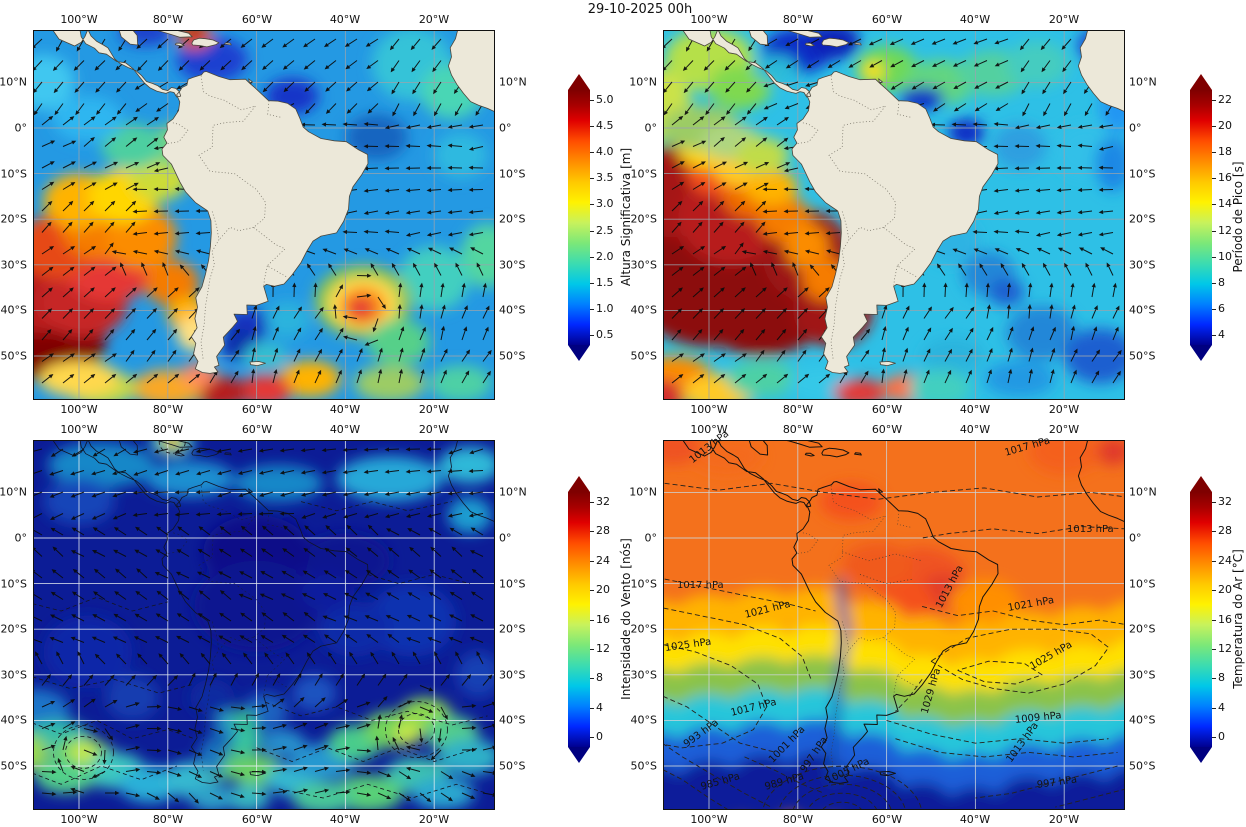 This screenshot has width=1246, height=827. Describe the element at coordinates (1142, 356) in the screenshot. I see `lat-tick-right-wave-period: 50°S` at that location.